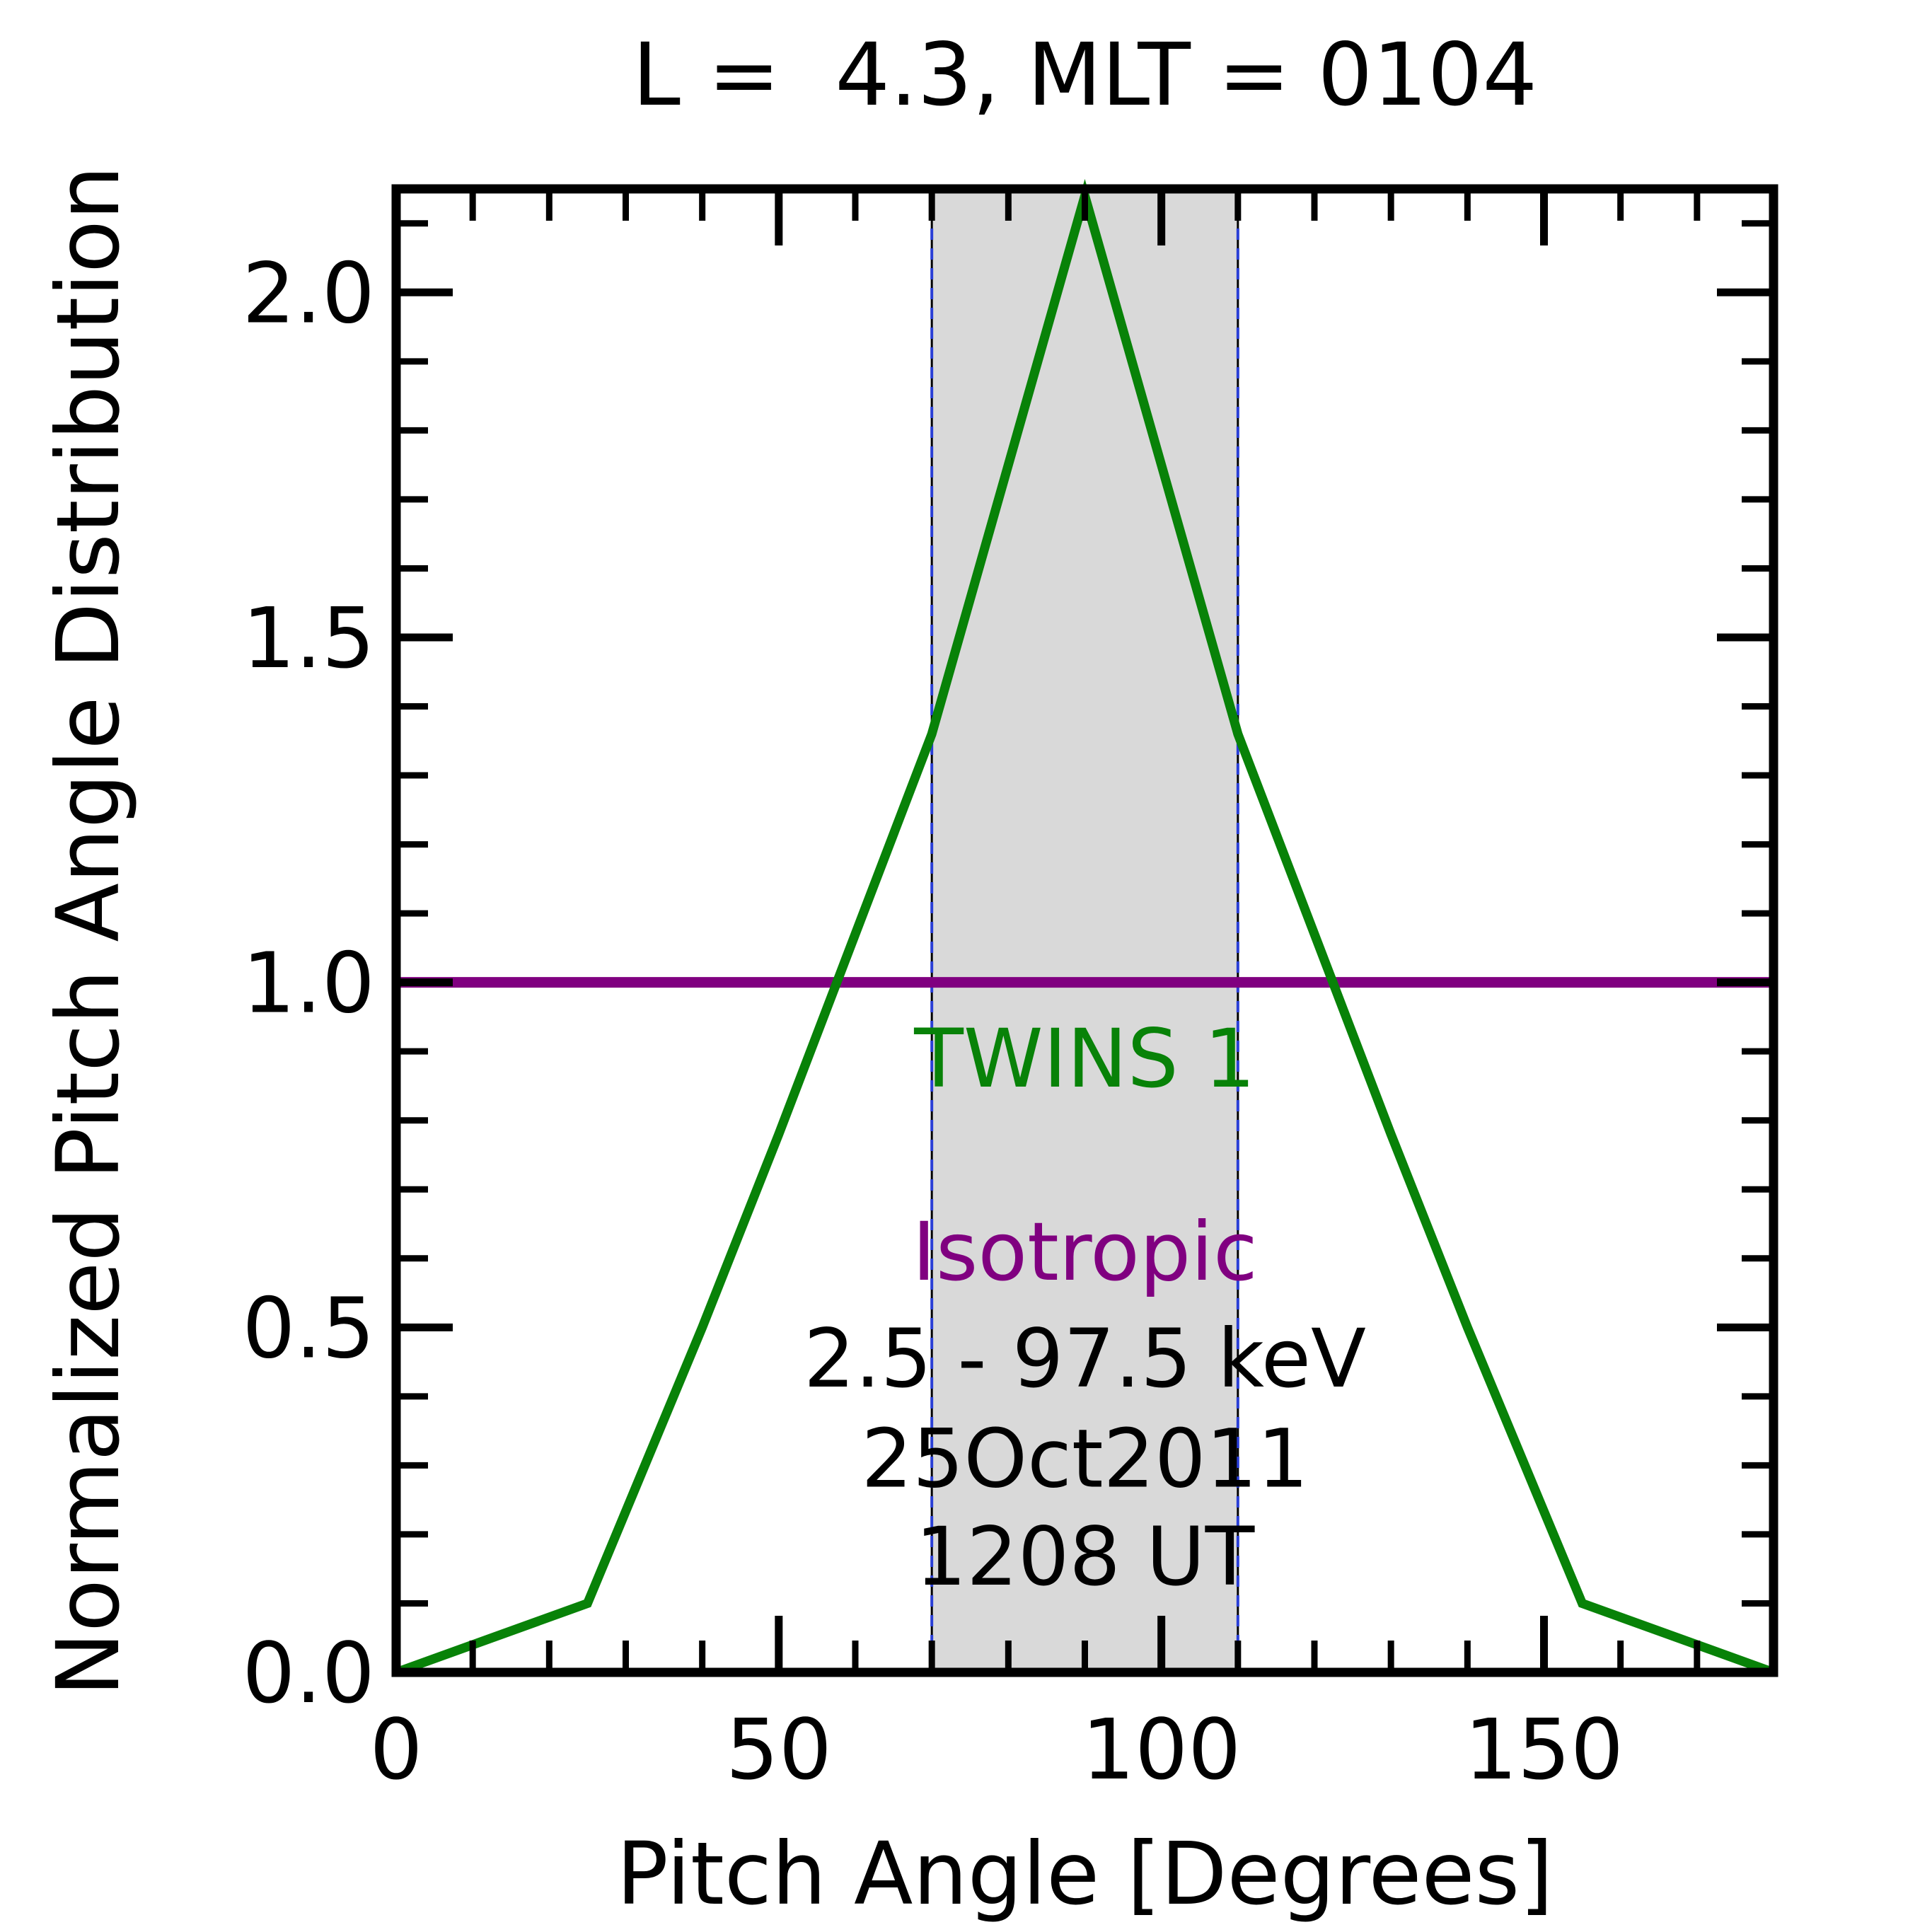 The width and height of the screenshot is (1932, 1932). What do you see at coordinates (1161, 1749) in the screenshot?
I see `x-tick-label: 100` at bounding box center [1161, 1749].